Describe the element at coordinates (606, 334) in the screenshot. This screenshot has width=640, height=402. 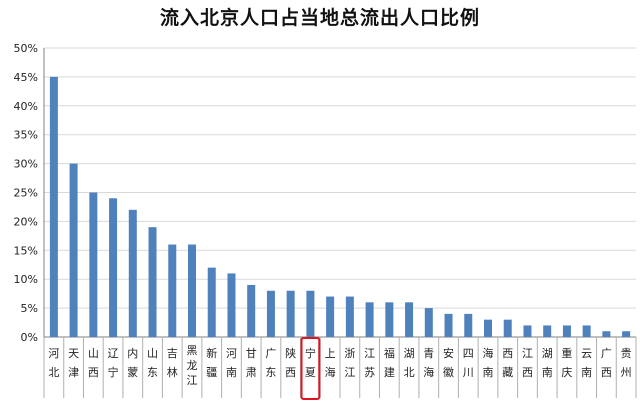
I see `bar-广西` at that location.